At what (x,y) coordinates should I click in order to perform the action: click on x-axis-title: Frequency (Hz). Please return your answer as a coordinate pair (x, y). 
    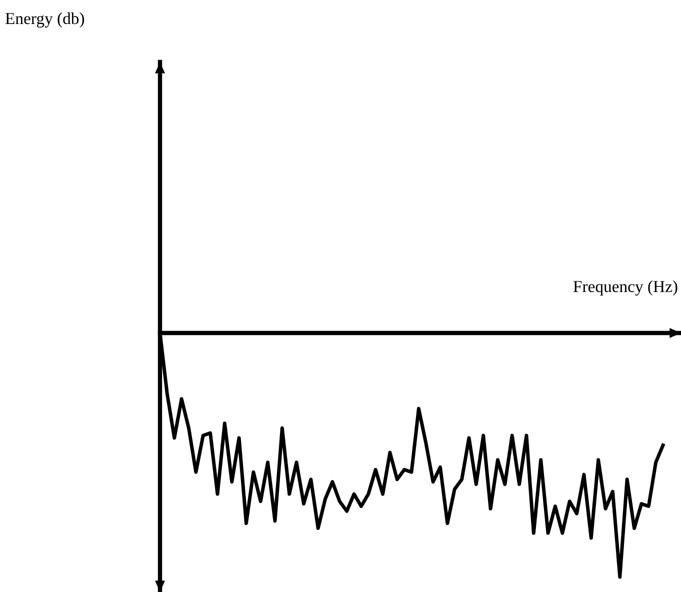
    Looking at the image, I should click on (625, 288).